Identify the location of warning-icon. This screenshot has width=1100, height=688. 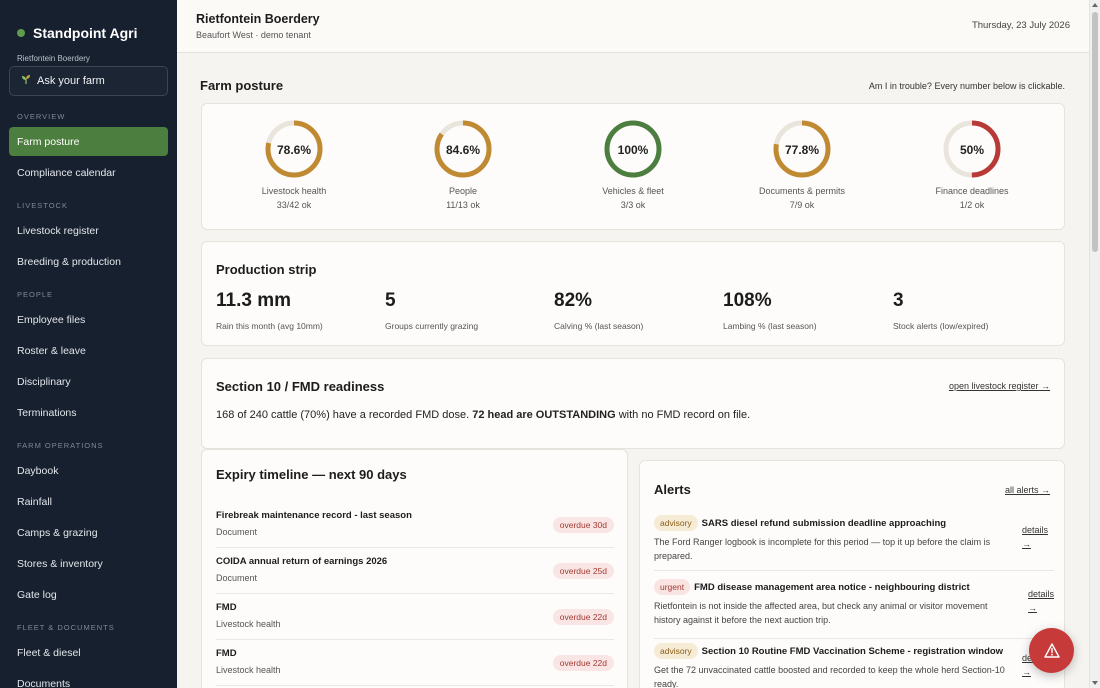
(1051, 650).